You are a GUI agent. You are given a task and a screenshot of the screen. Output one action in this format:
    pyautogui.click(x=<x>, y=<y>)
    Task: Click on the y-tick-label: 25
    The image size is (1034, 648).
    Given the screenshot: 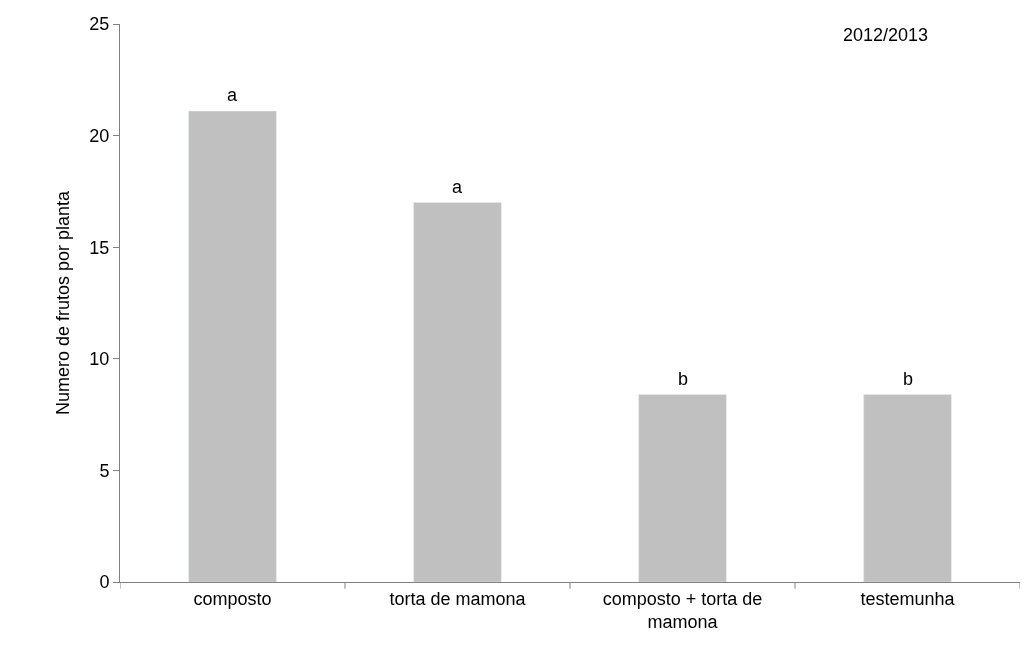 What is the action you would take?
    pyautogui.click(x=99, y=24)
    